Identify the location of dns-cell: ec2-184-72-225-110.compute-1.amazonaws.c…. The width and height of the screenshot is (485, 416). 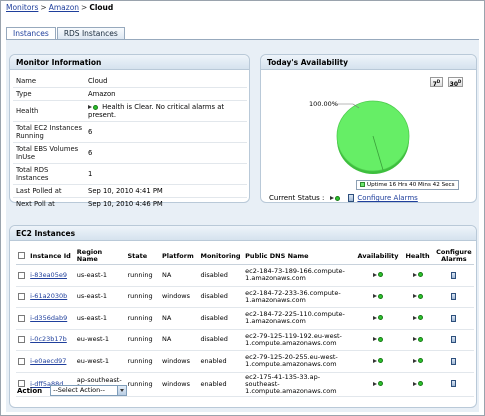
(299, 318).